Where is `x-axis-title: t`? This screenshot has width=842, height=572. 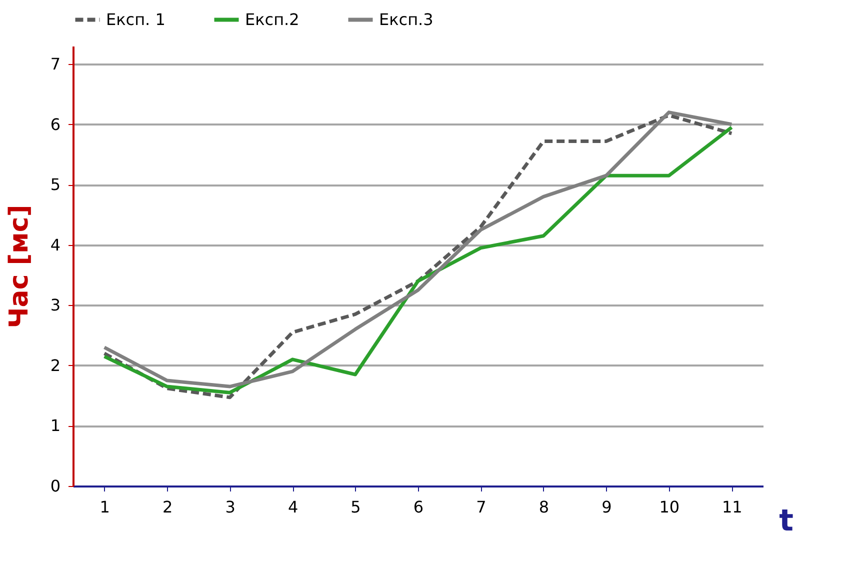
x-axis-title: t is located at coordinates (786, 521).